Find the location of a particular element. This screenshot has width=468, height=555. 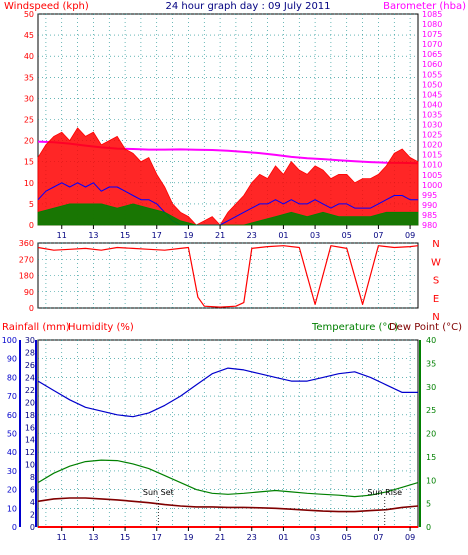

humidity-tick-label: 100 is located at coordinates (9, 340).